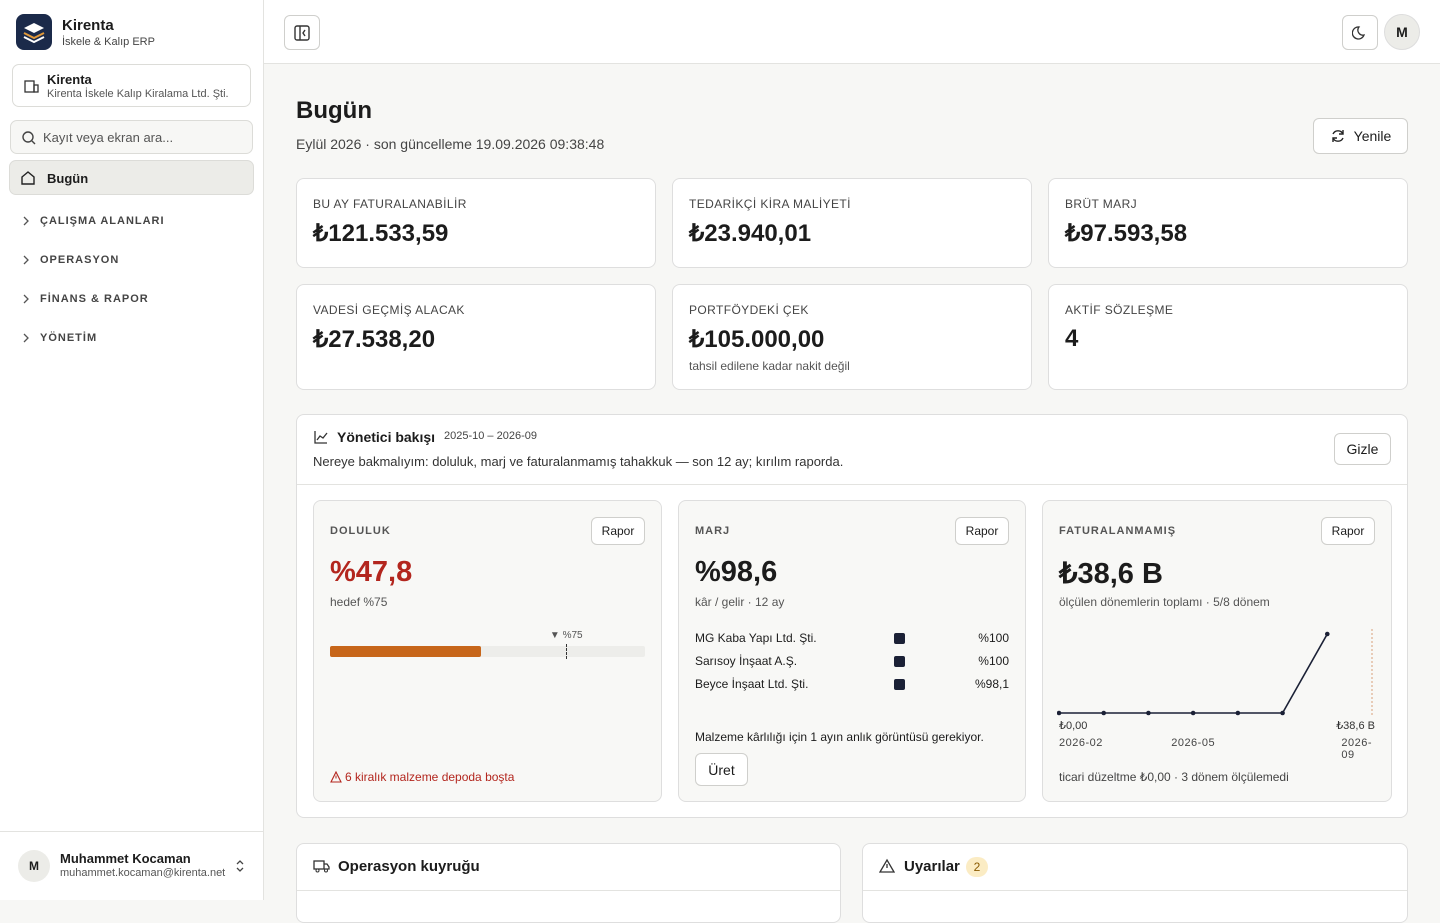 Image resolution: width=1440 pixels, height=923 pixels. What do you see at coordinates (336, 777) in the screenshot?
I see `warning-icon` at bounding box center [336, 777].